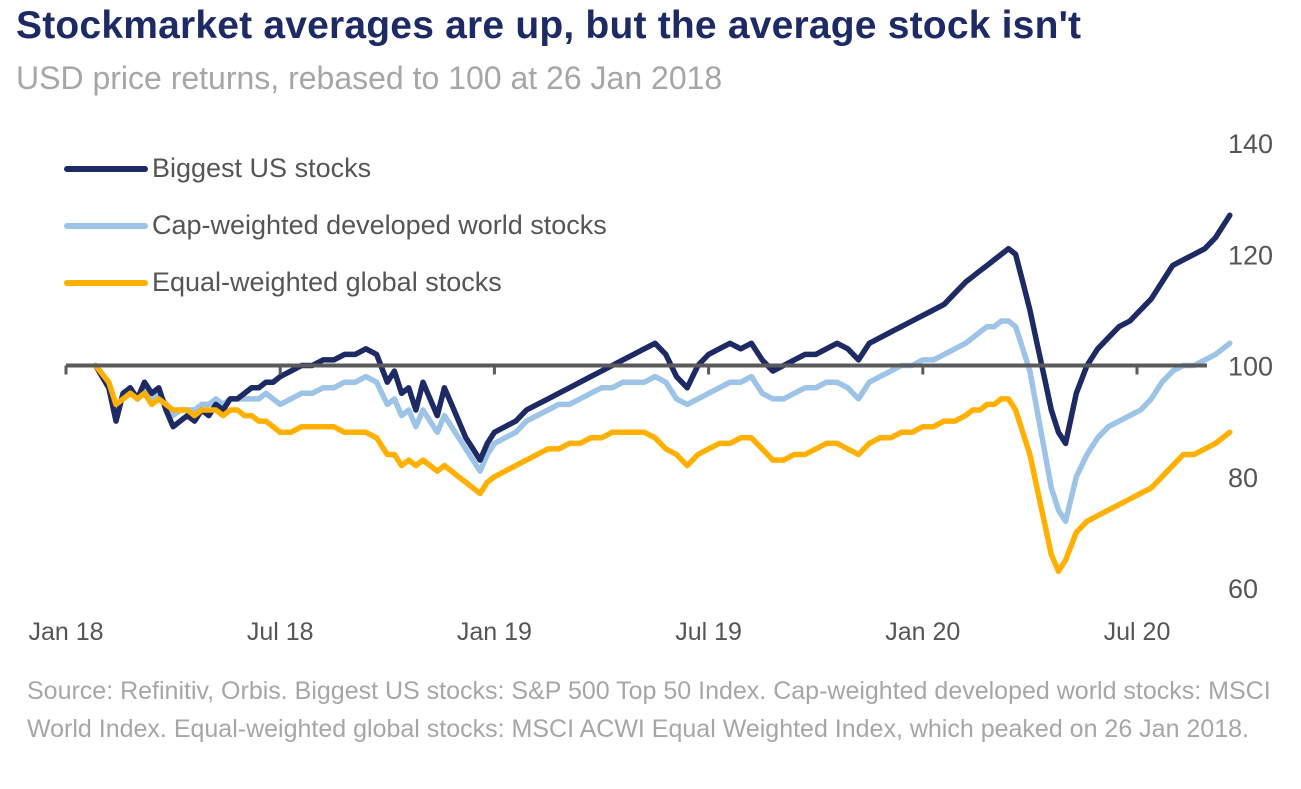  What do you see at coordinates (1250, 255) in the screenshot?
I see `y-tick-label: 120` at bounding box center [1250, 255].